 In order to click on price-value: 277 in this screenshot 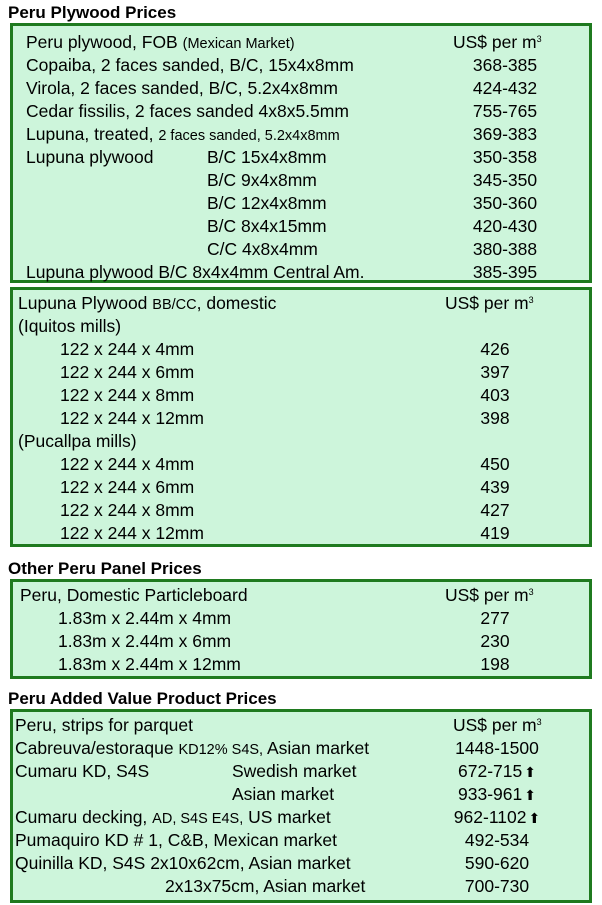, I will do `click(494, 618)`.